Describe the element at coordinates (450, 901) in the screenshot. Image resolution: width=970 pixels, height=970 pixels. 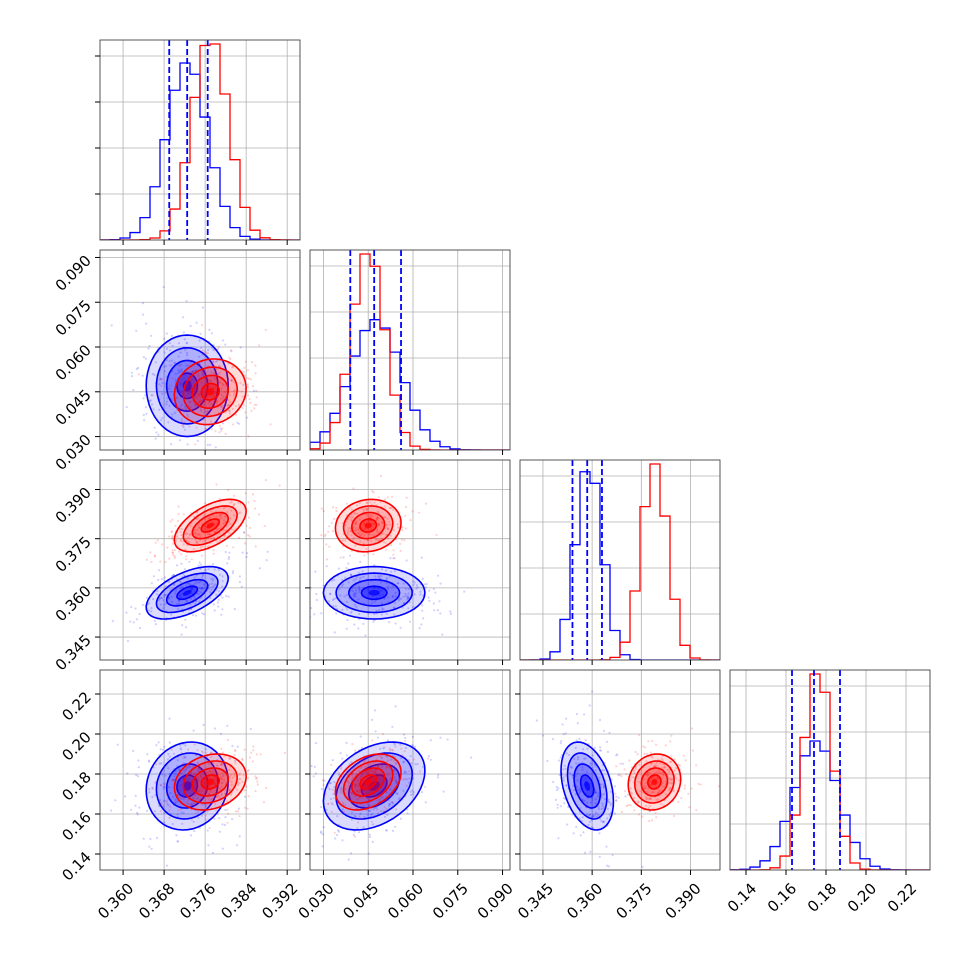
I see `x-tick-label: 0.075` at that location.